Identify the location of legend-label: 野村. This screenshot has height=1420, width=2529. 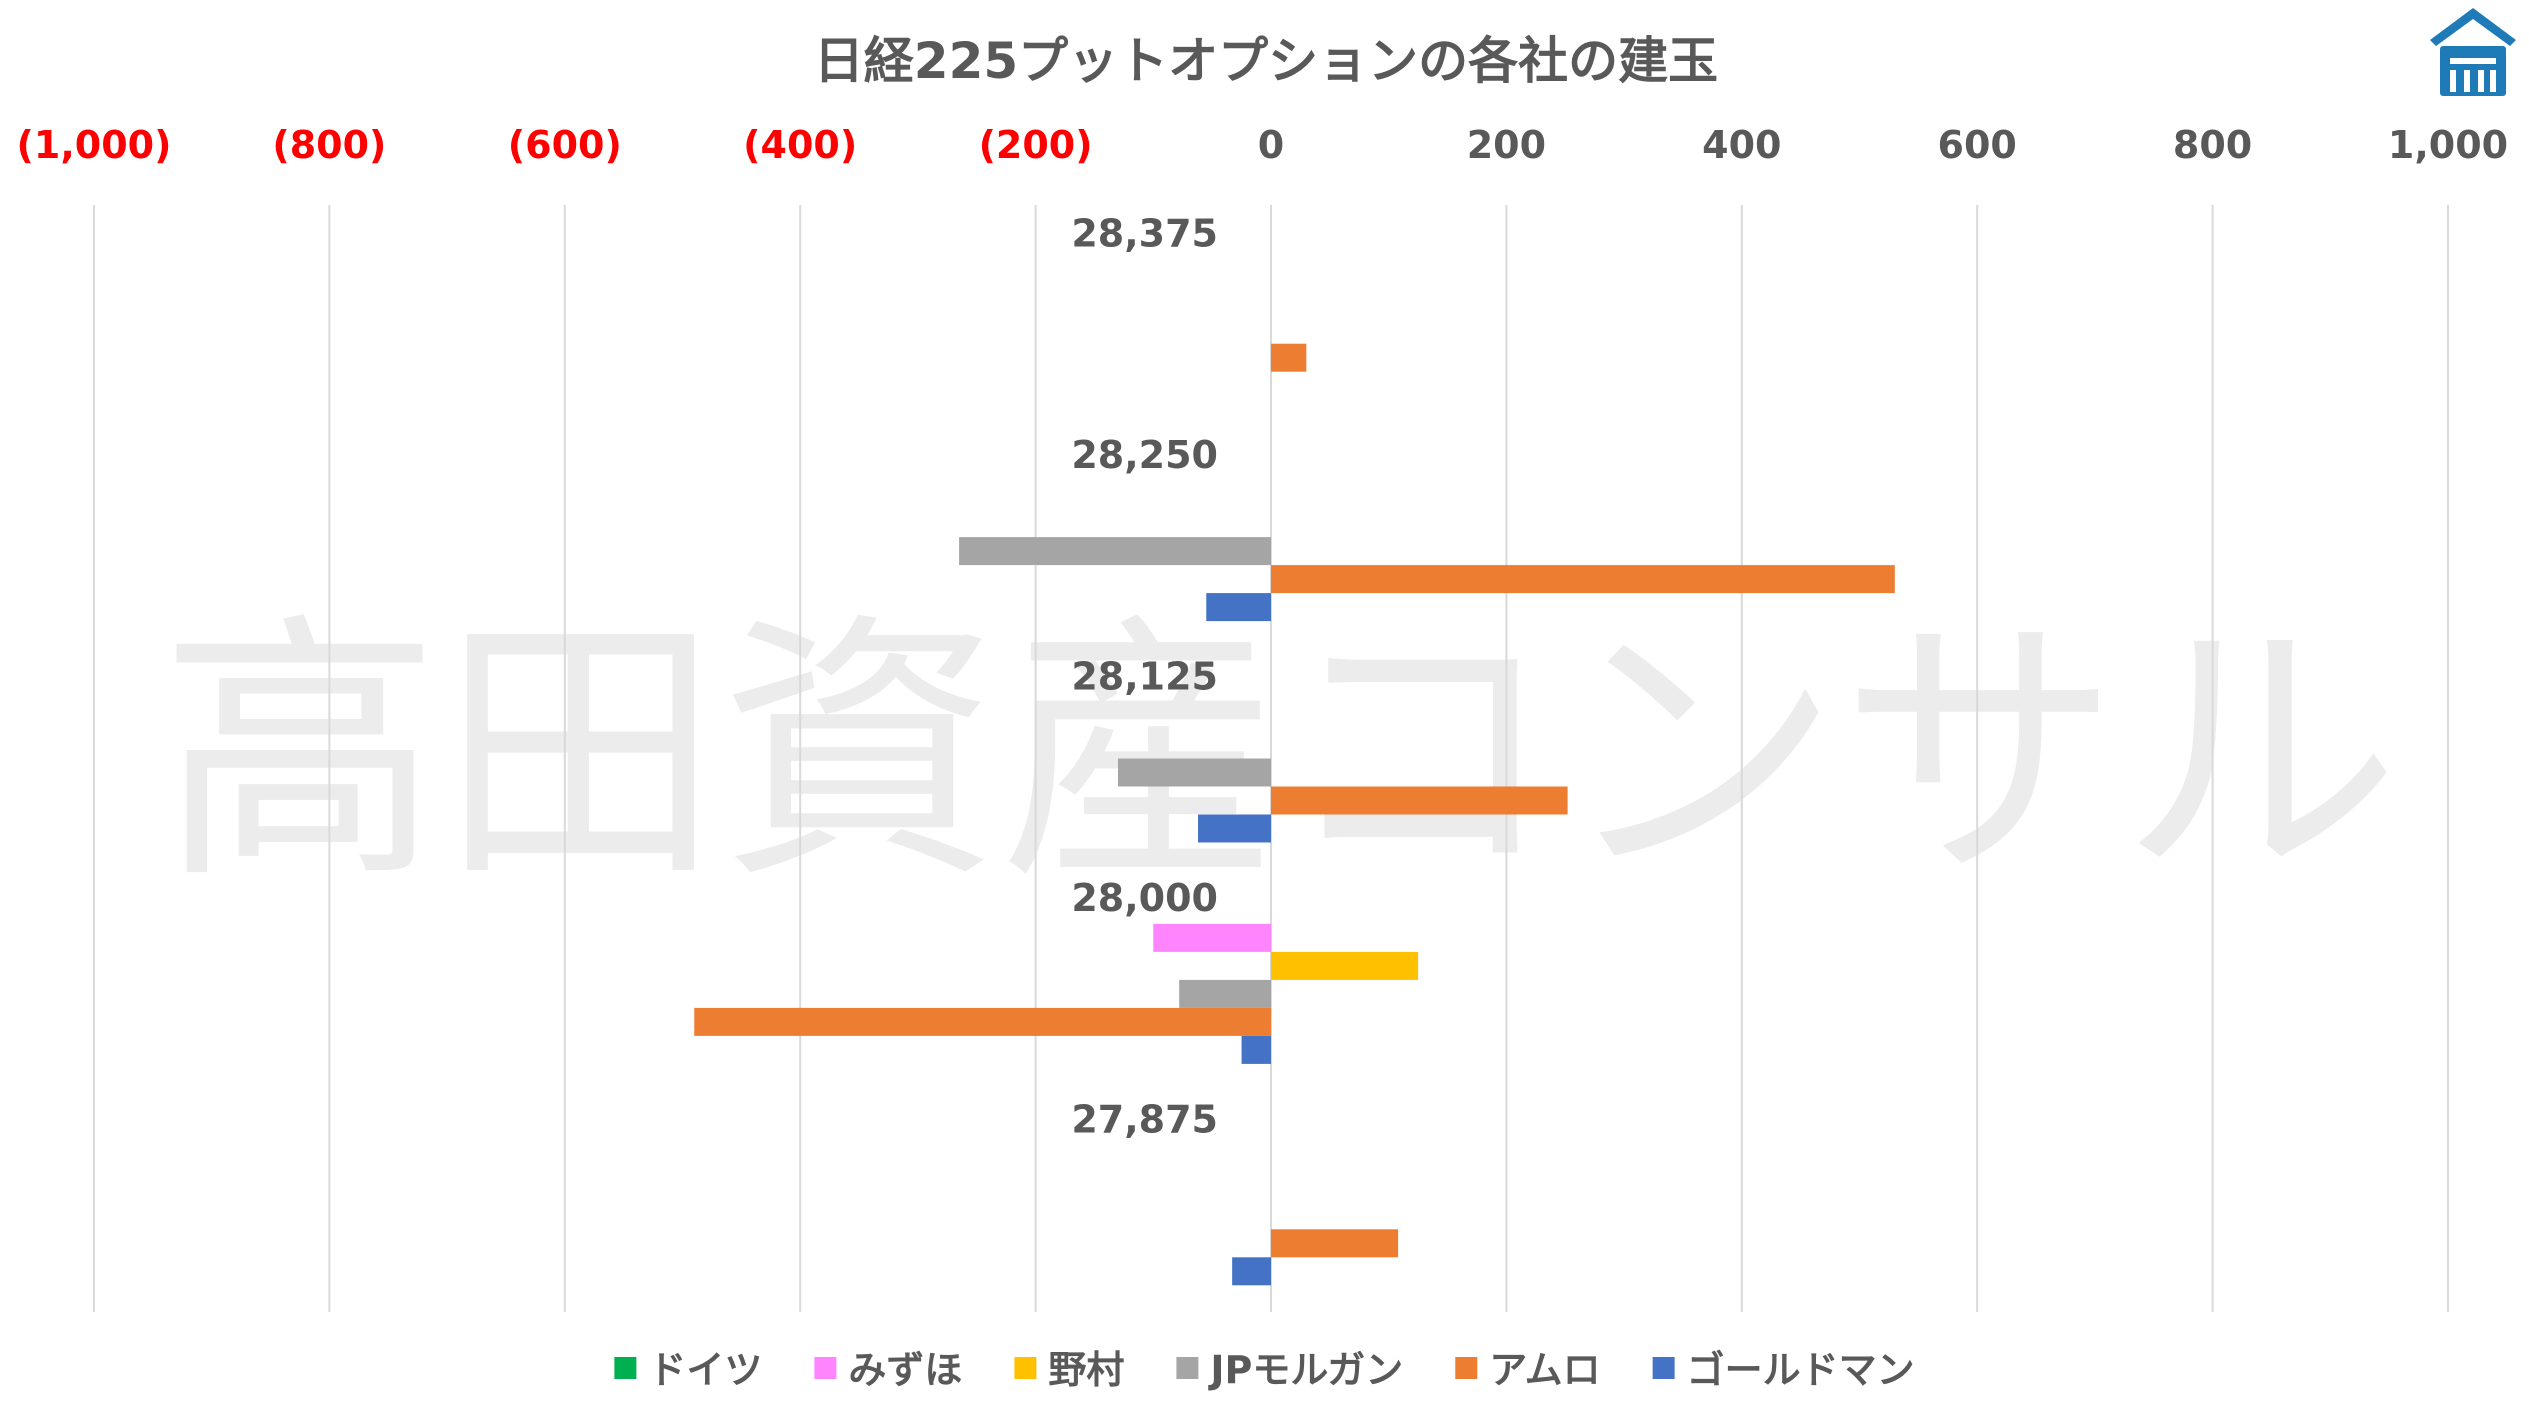
(1086, 1370).